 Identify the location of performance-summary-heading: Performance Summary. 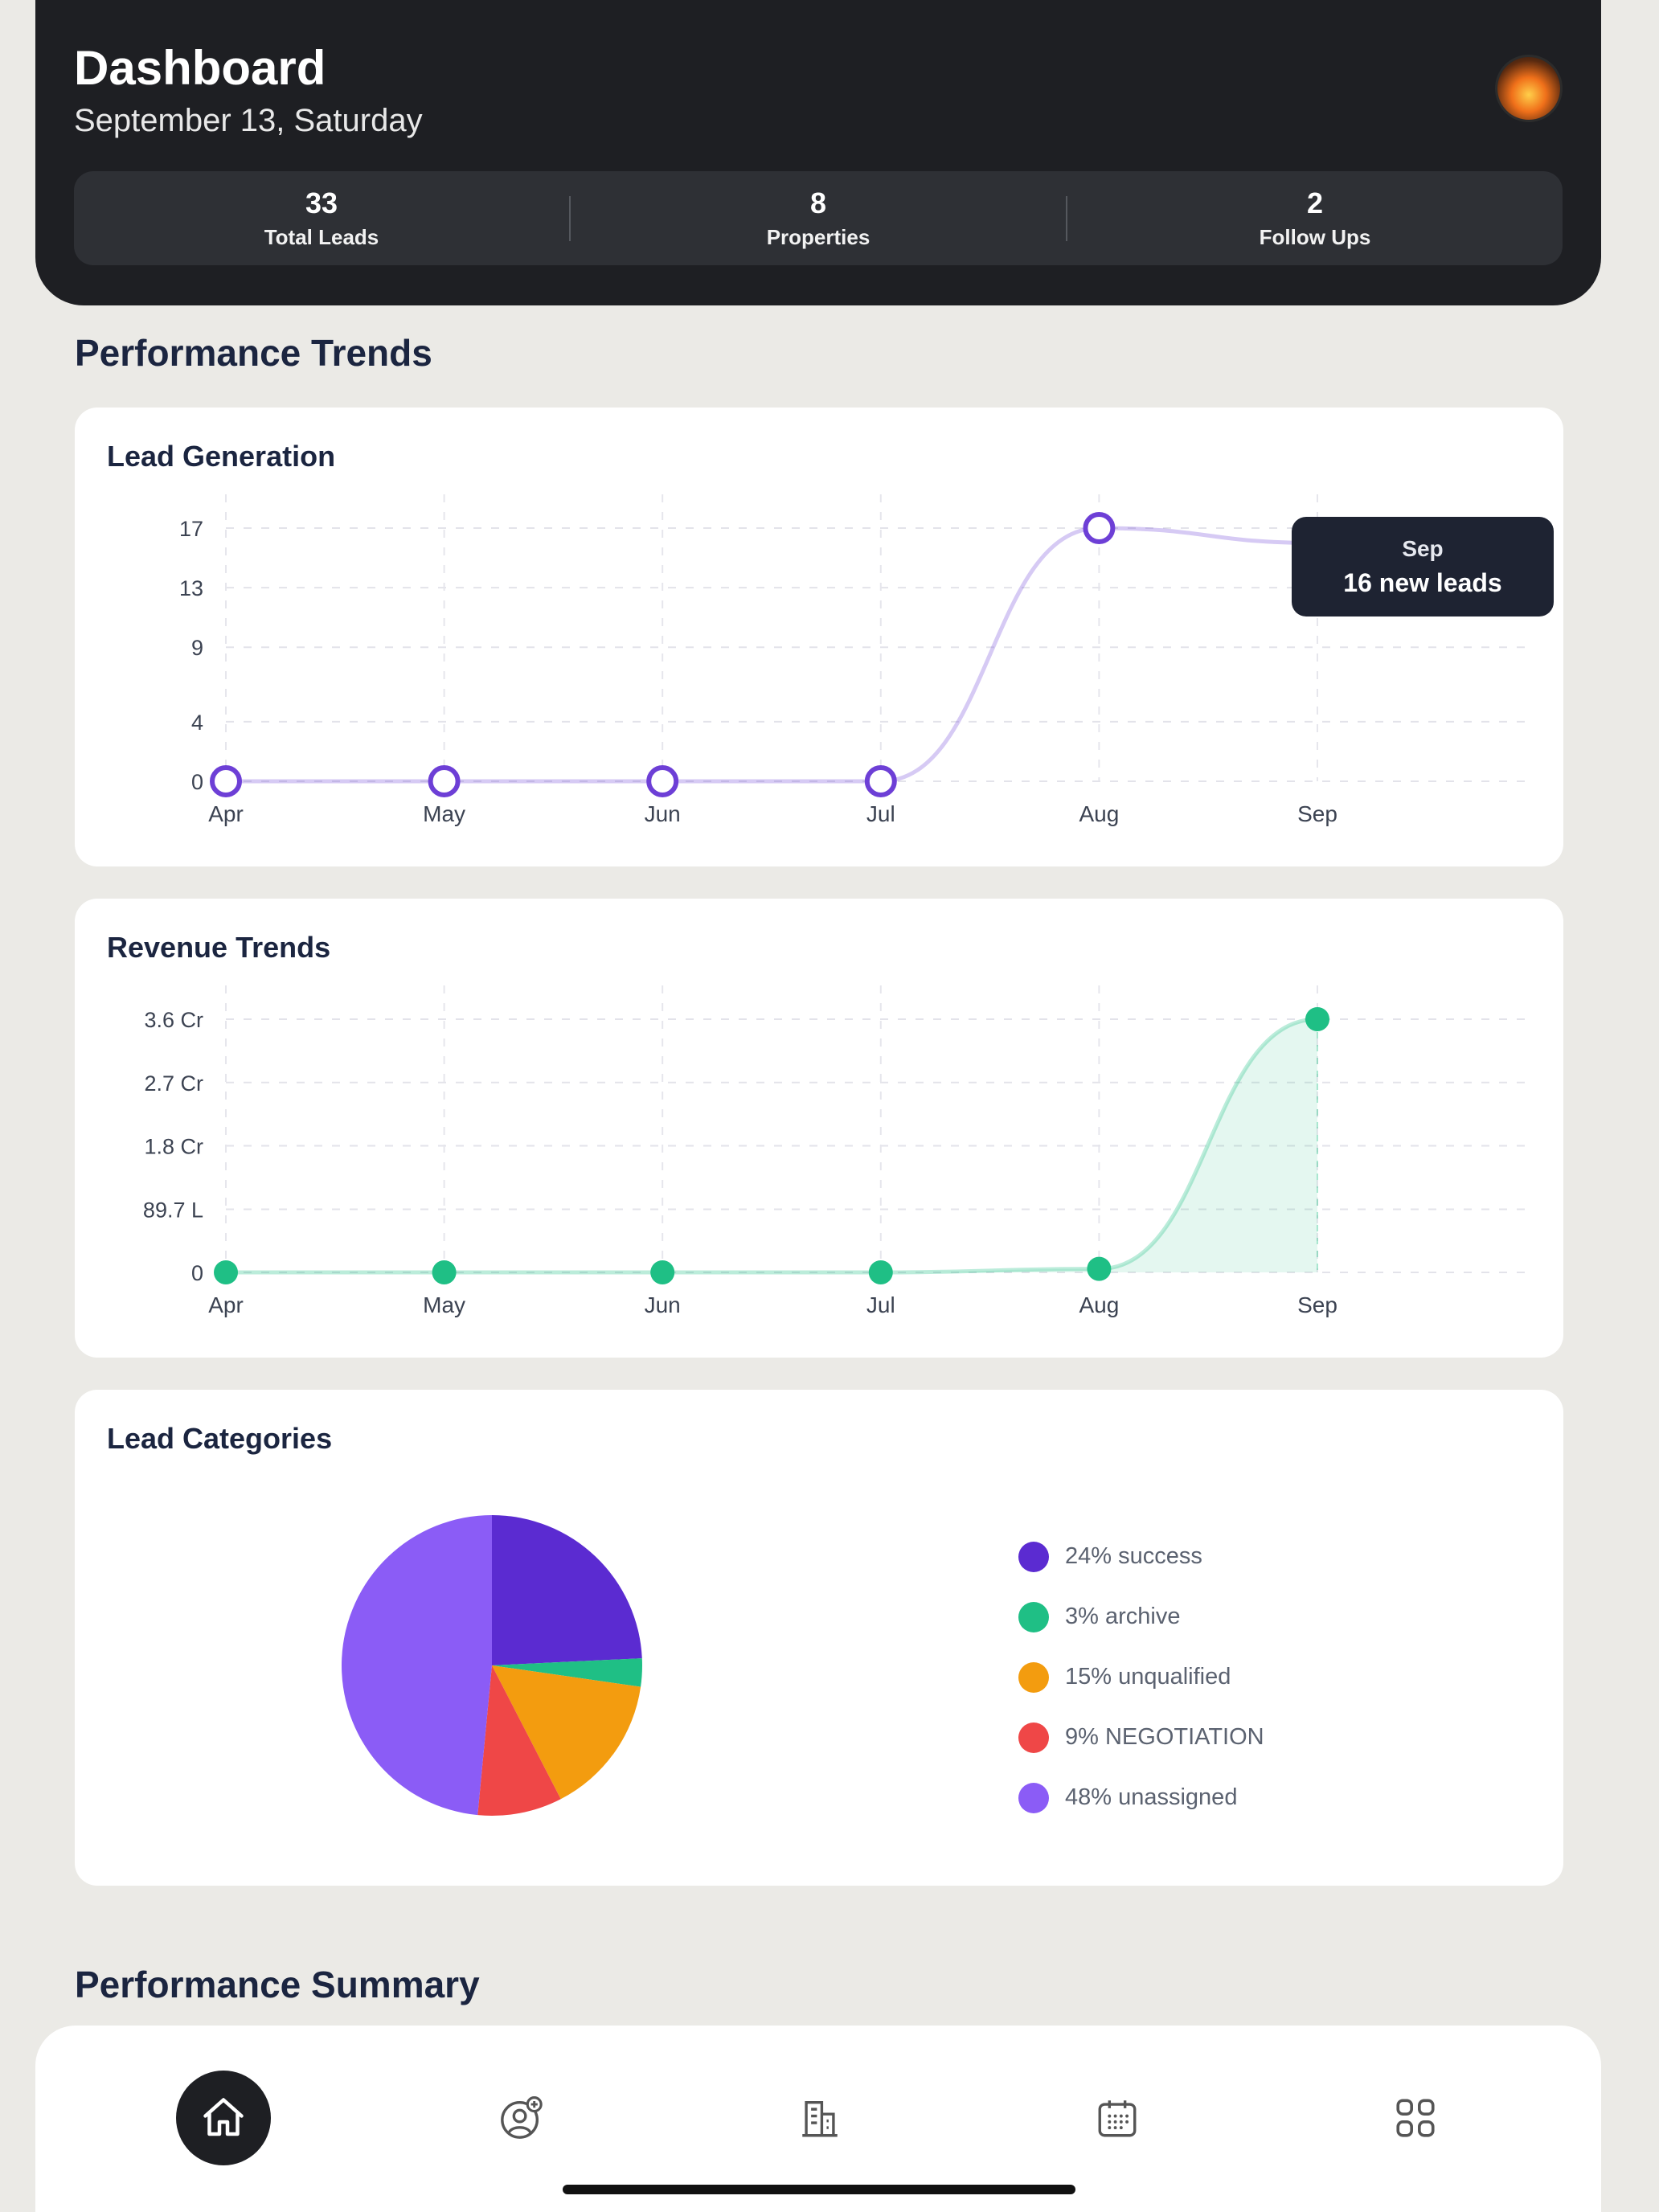
(277, 1984).